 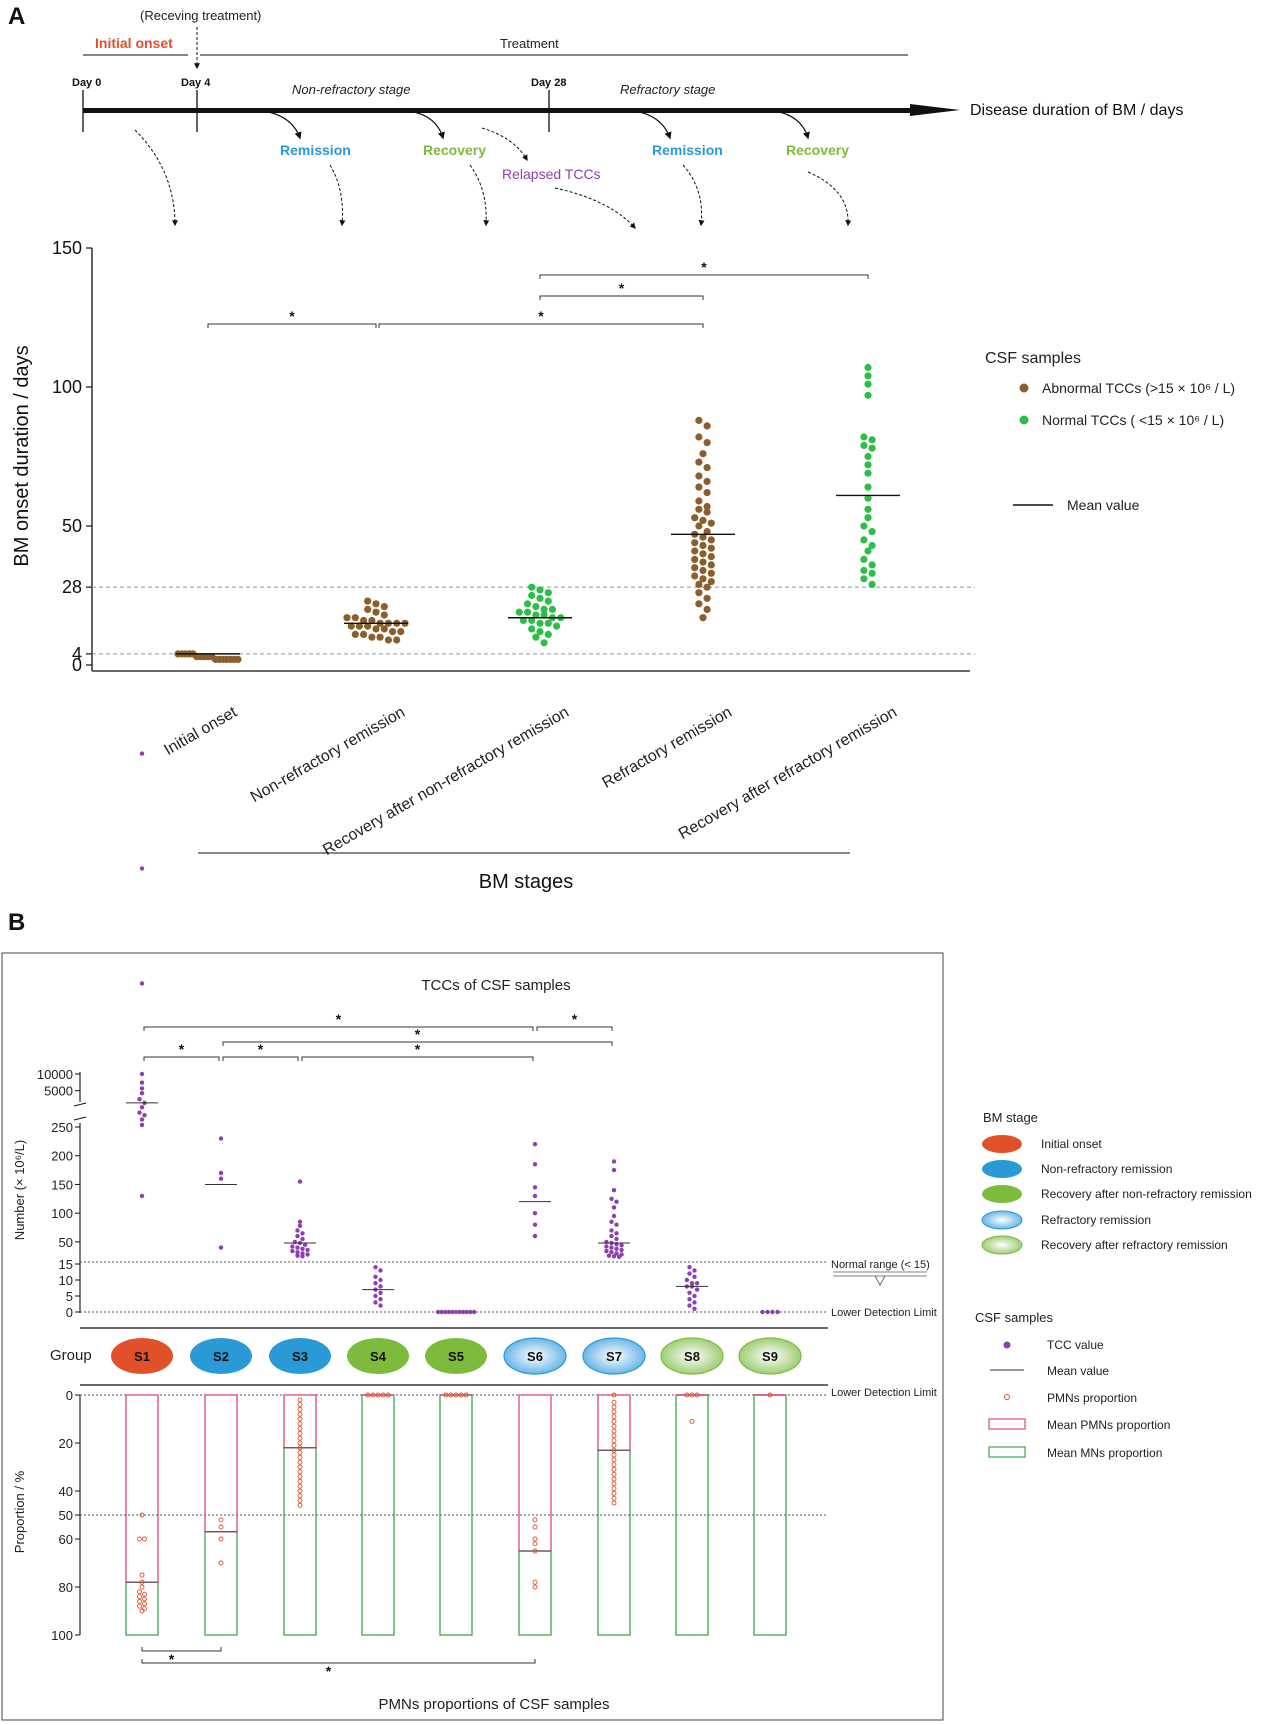 What do you see at coordinates (574, 1028) in the screenshot?
I see `chart-b-sig-1-bracket` at bounding box center [574, 1028].